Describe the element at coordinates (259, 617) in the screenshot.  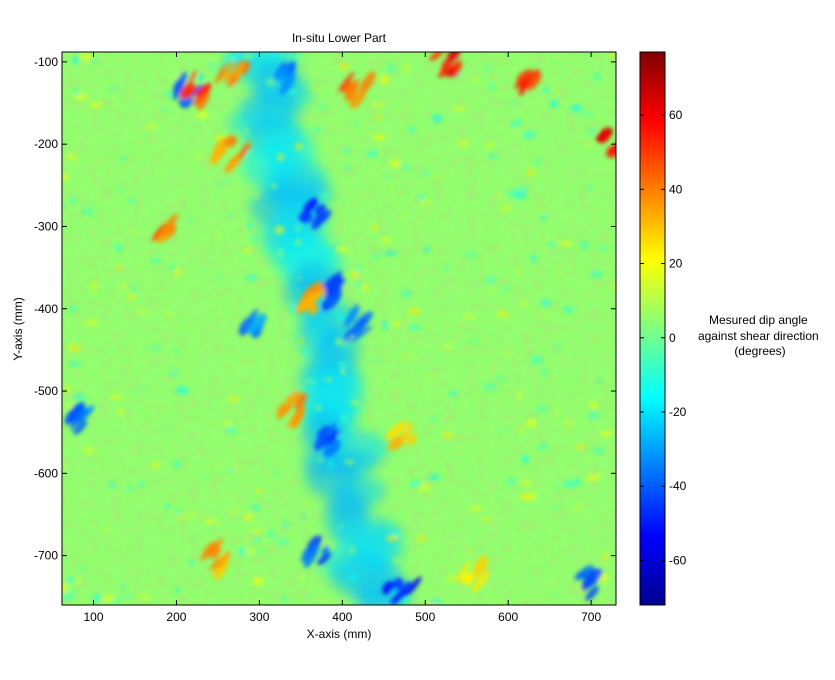
I see `x-tick-label: 300` at that location.